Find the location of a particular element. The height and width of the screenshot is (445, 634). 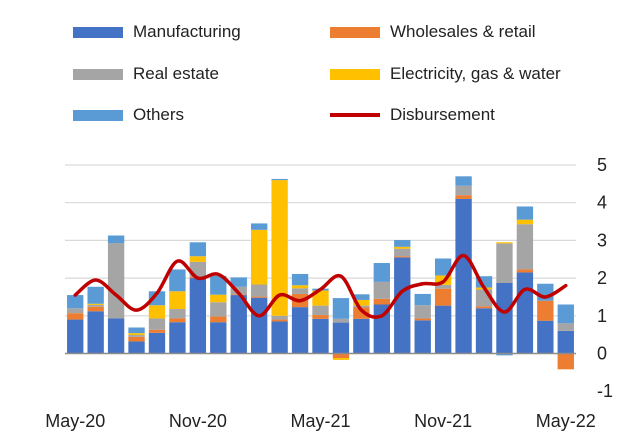

legend-item-manufacturing: Manufacturing is located at coordinates (157, 32).